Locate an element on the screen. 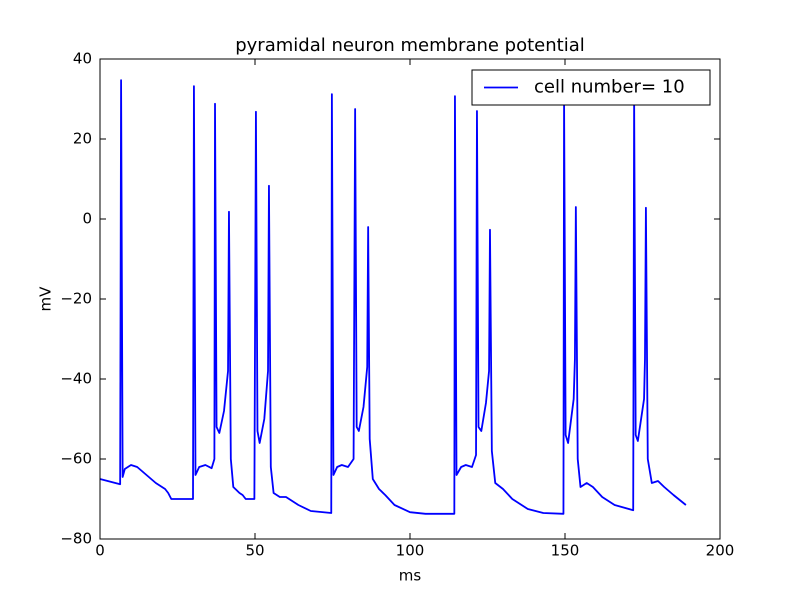 This screenshot has height=604, width=800. x-tick-label: 150 is located at coordinates (565, 551).